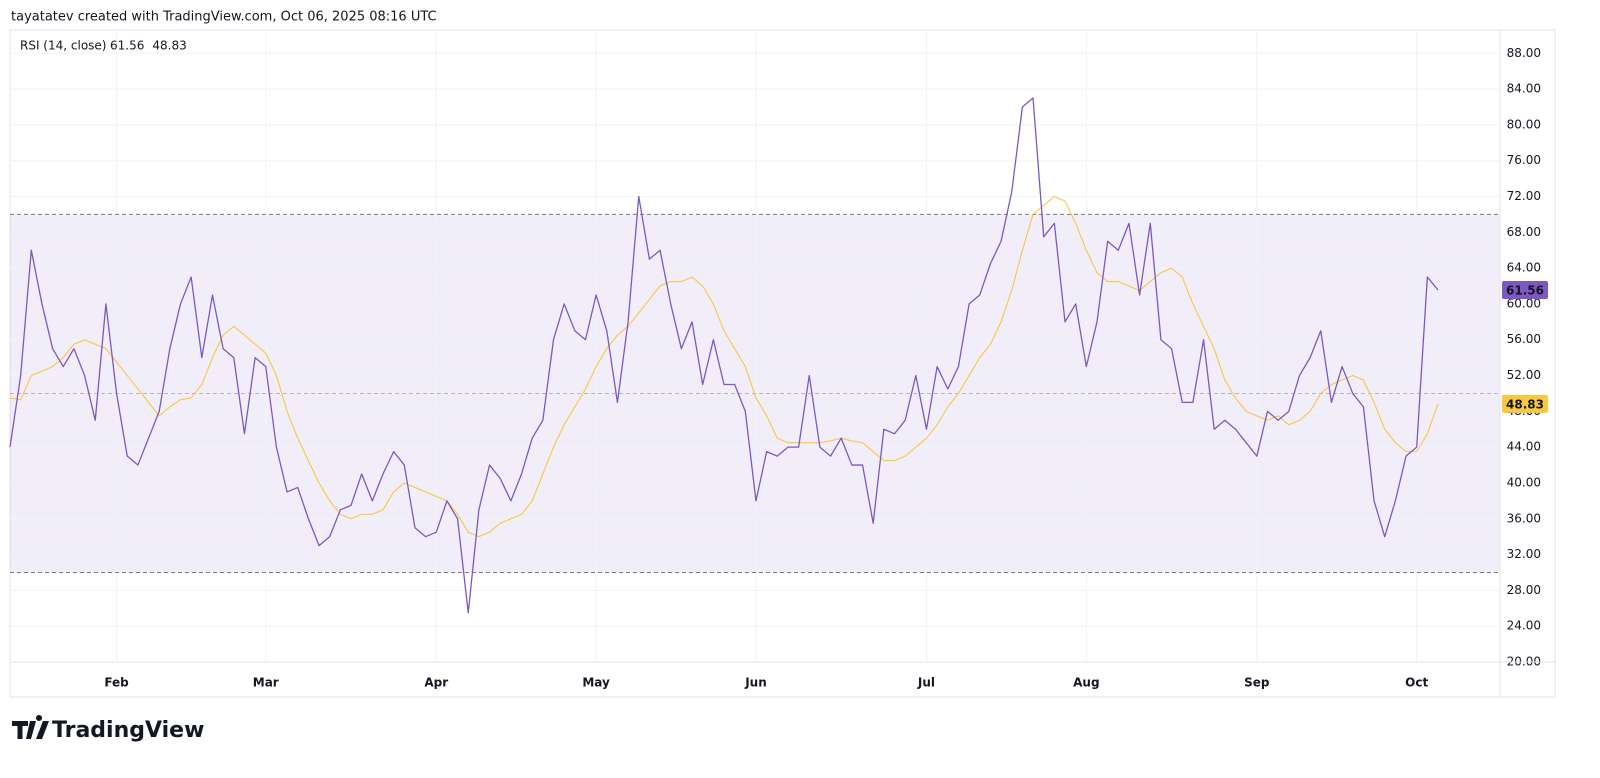  Describe the element at coordinates (128, 730) in the screenshot. I see `brand-name: TradingView` at that location.